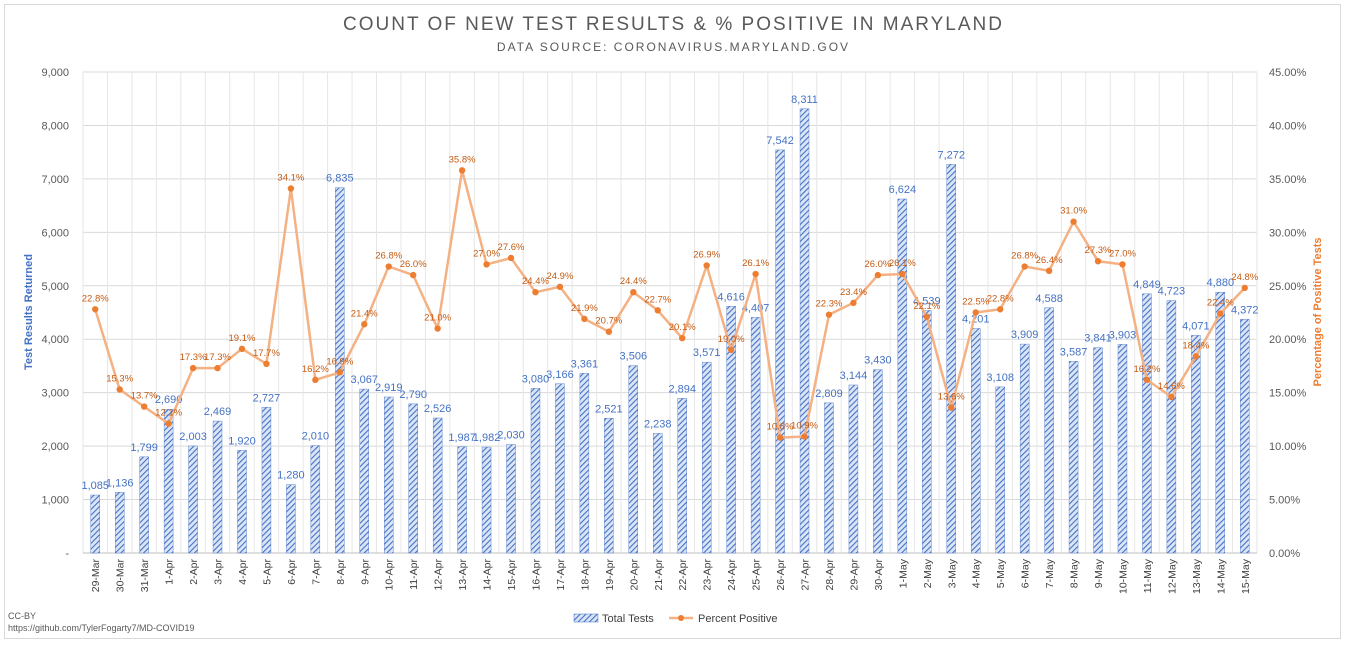 The width and height of the screenshot is (1347, 645). What do you see at coordinates (658, 424) in the screenshot?
I see `bar-value-label: 2,238` at bounding box center [658, 424].